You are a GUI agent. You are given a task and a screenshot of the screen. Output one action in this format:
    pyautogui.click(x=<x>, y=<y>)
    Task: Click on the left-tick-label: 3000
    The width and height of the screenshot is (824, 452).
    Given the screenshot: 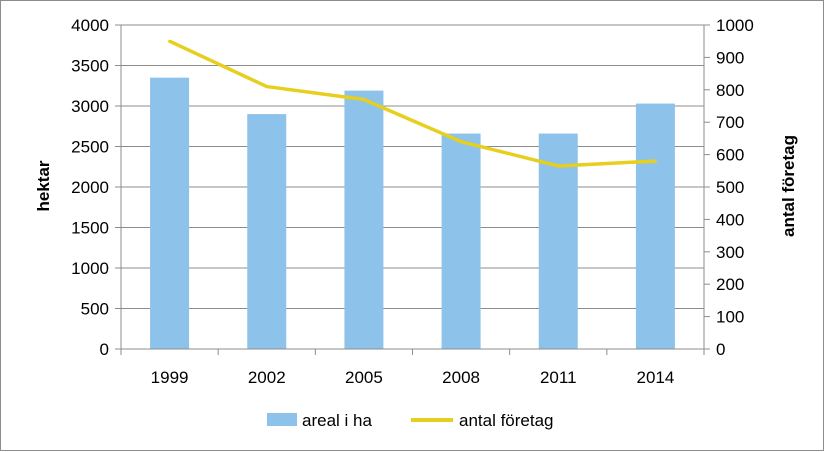 What is the action you would take?
    pyautogui.click(x=90, y=106)
    